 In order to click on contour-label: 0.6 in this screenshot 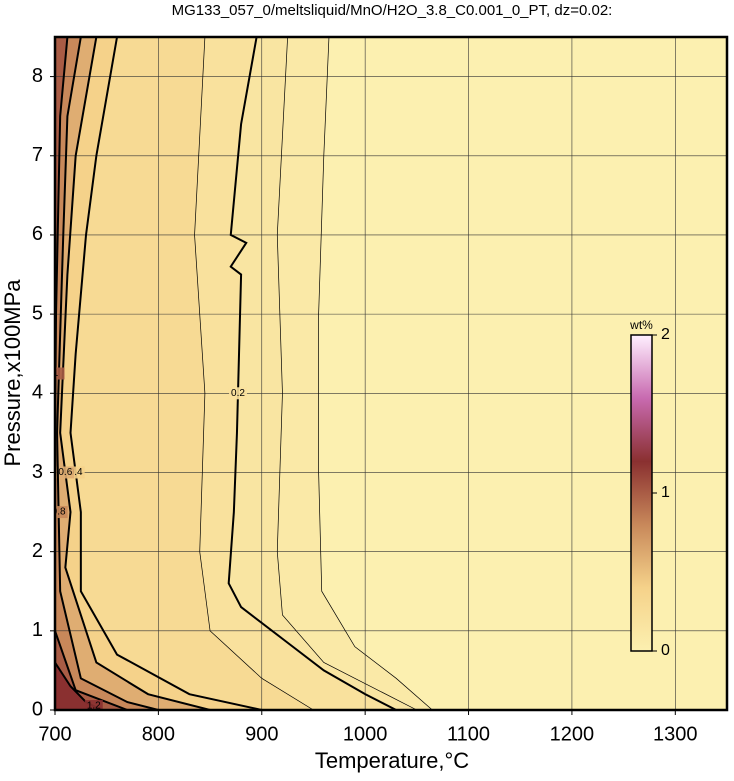, I will do `click(65, 472)`.